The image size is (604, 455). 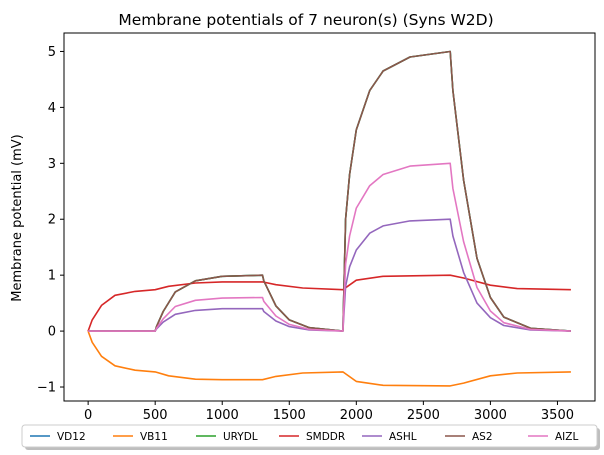 I want to click on y-tick-label: −1, so click(x=46, y=388).